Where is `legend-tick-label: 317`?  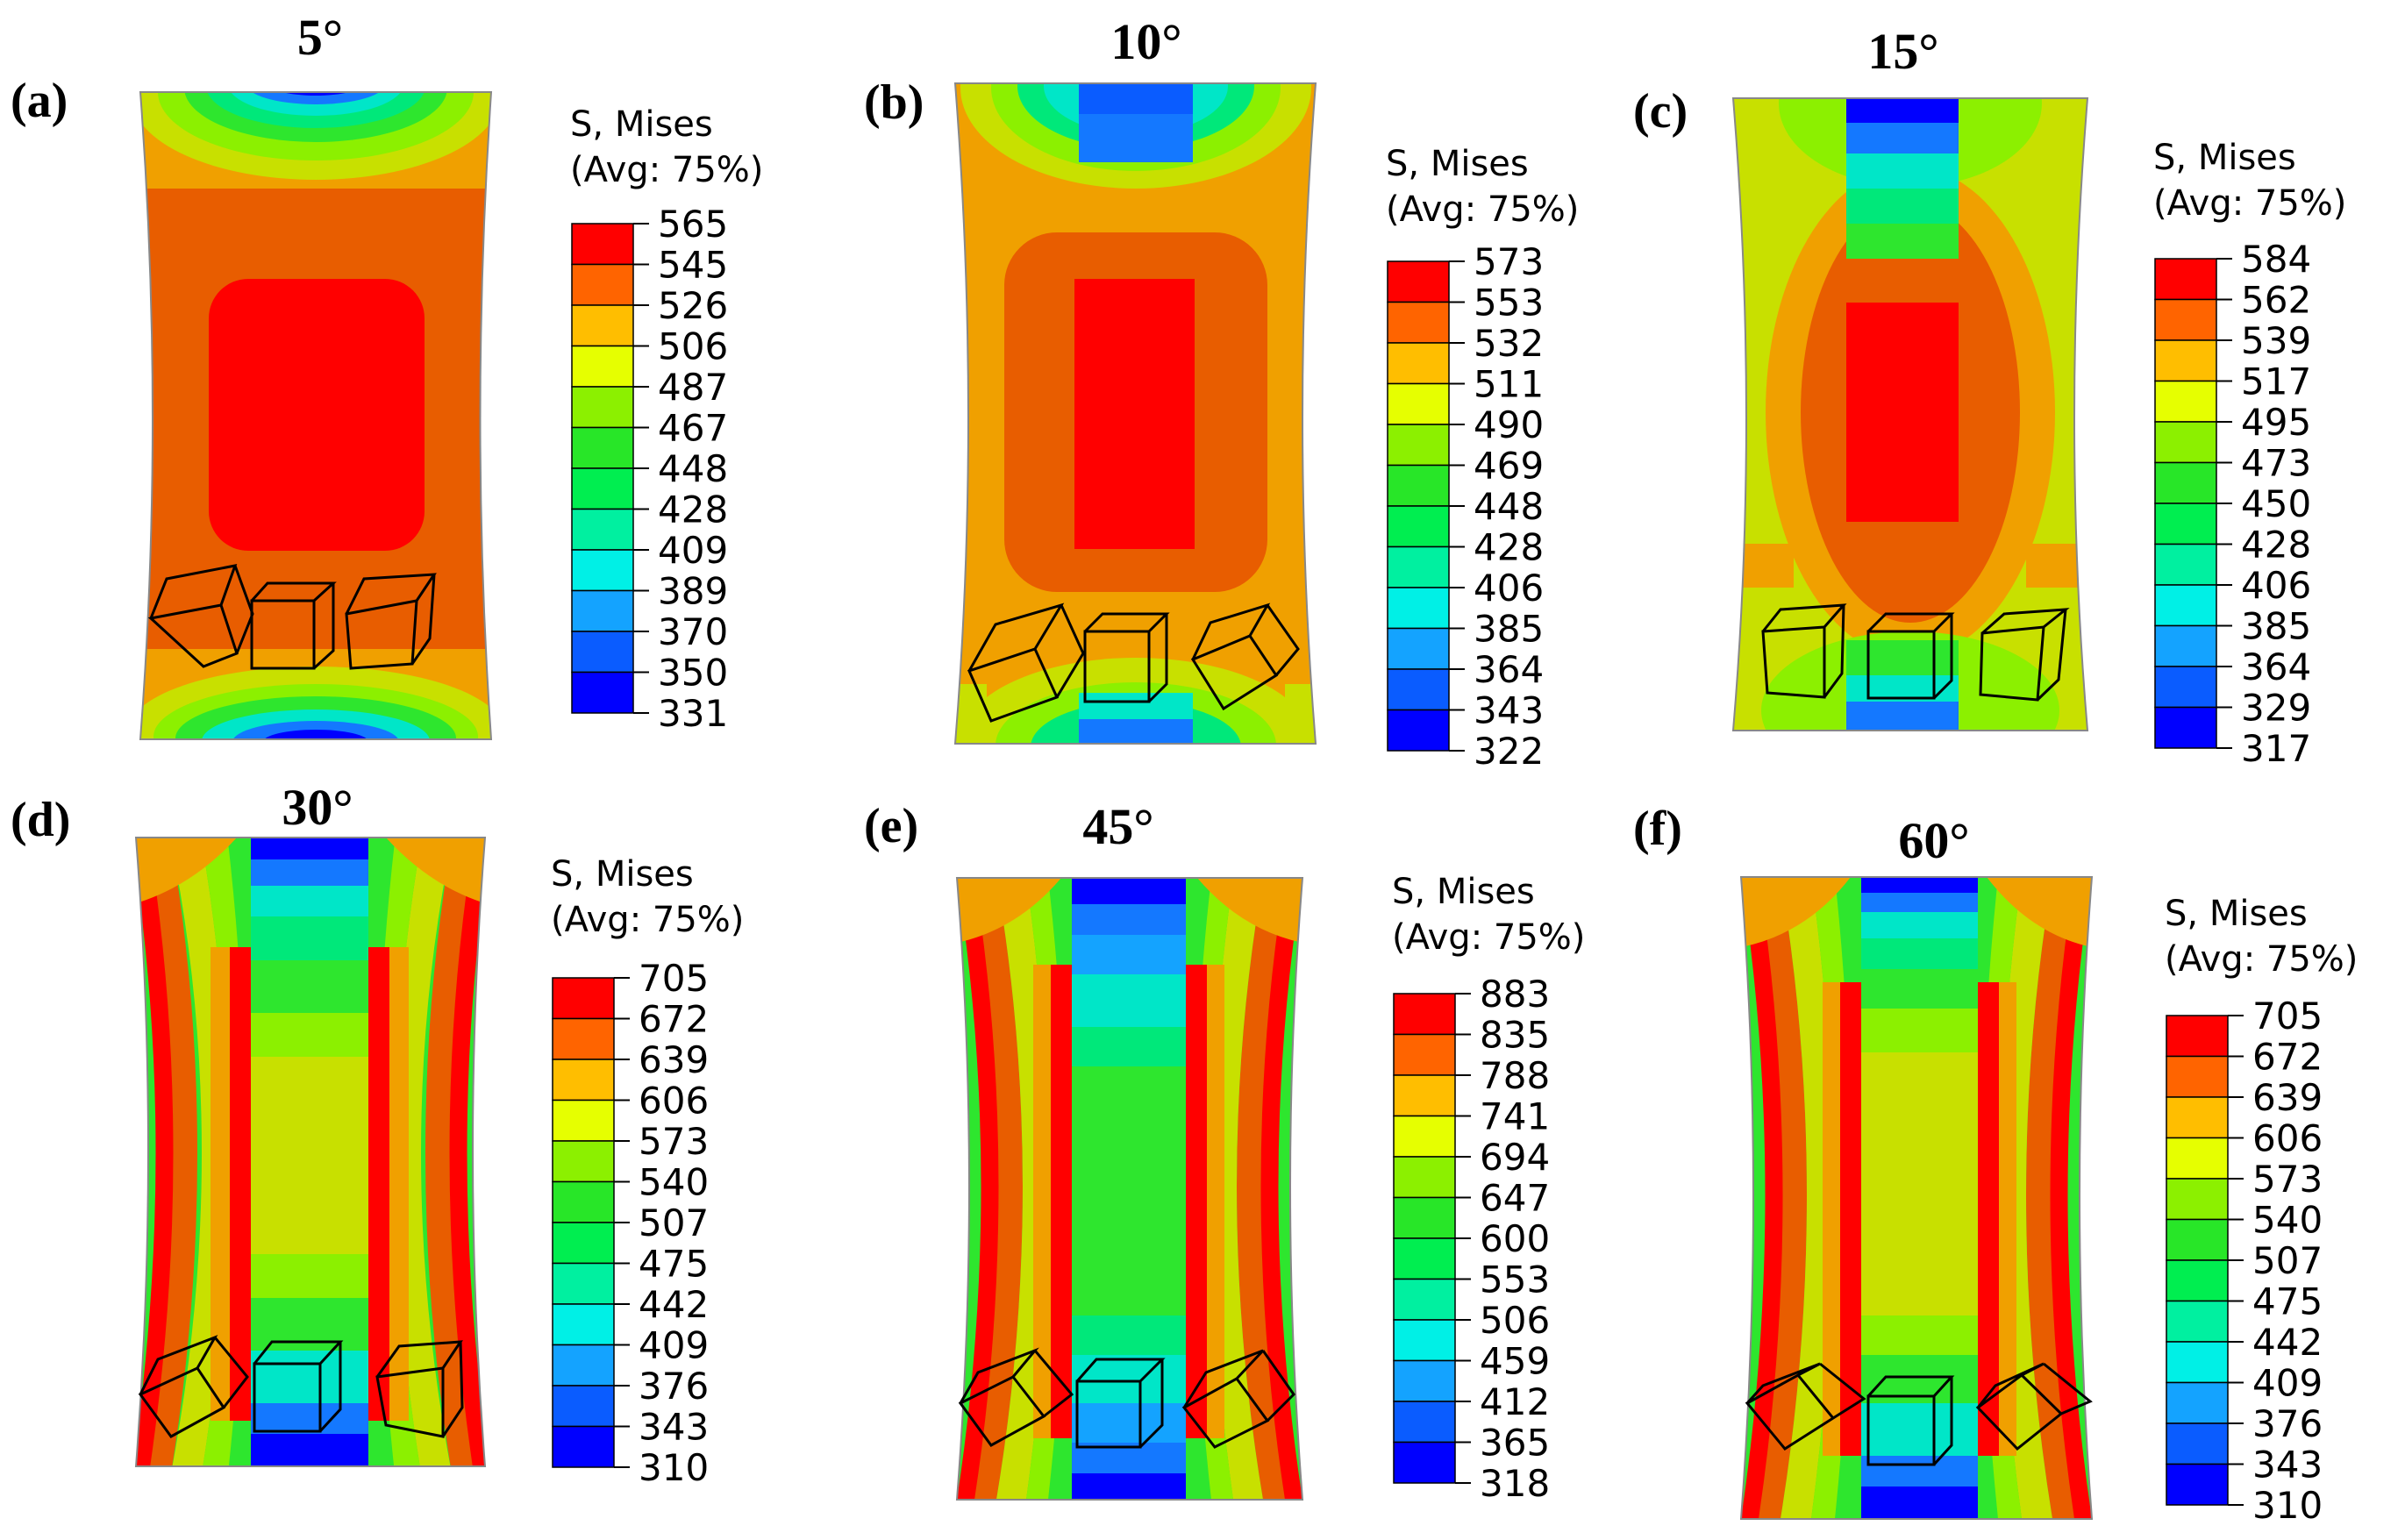
legend-tick-label: 317 is located at coordinates (2276, 748).